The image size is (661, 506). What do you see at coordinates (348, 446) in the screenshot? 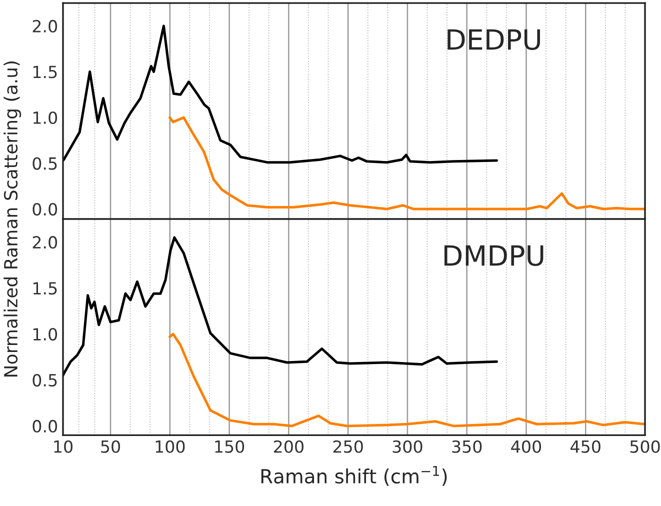
I see `x-tick-label: 250` at bounding box center [348, 446].